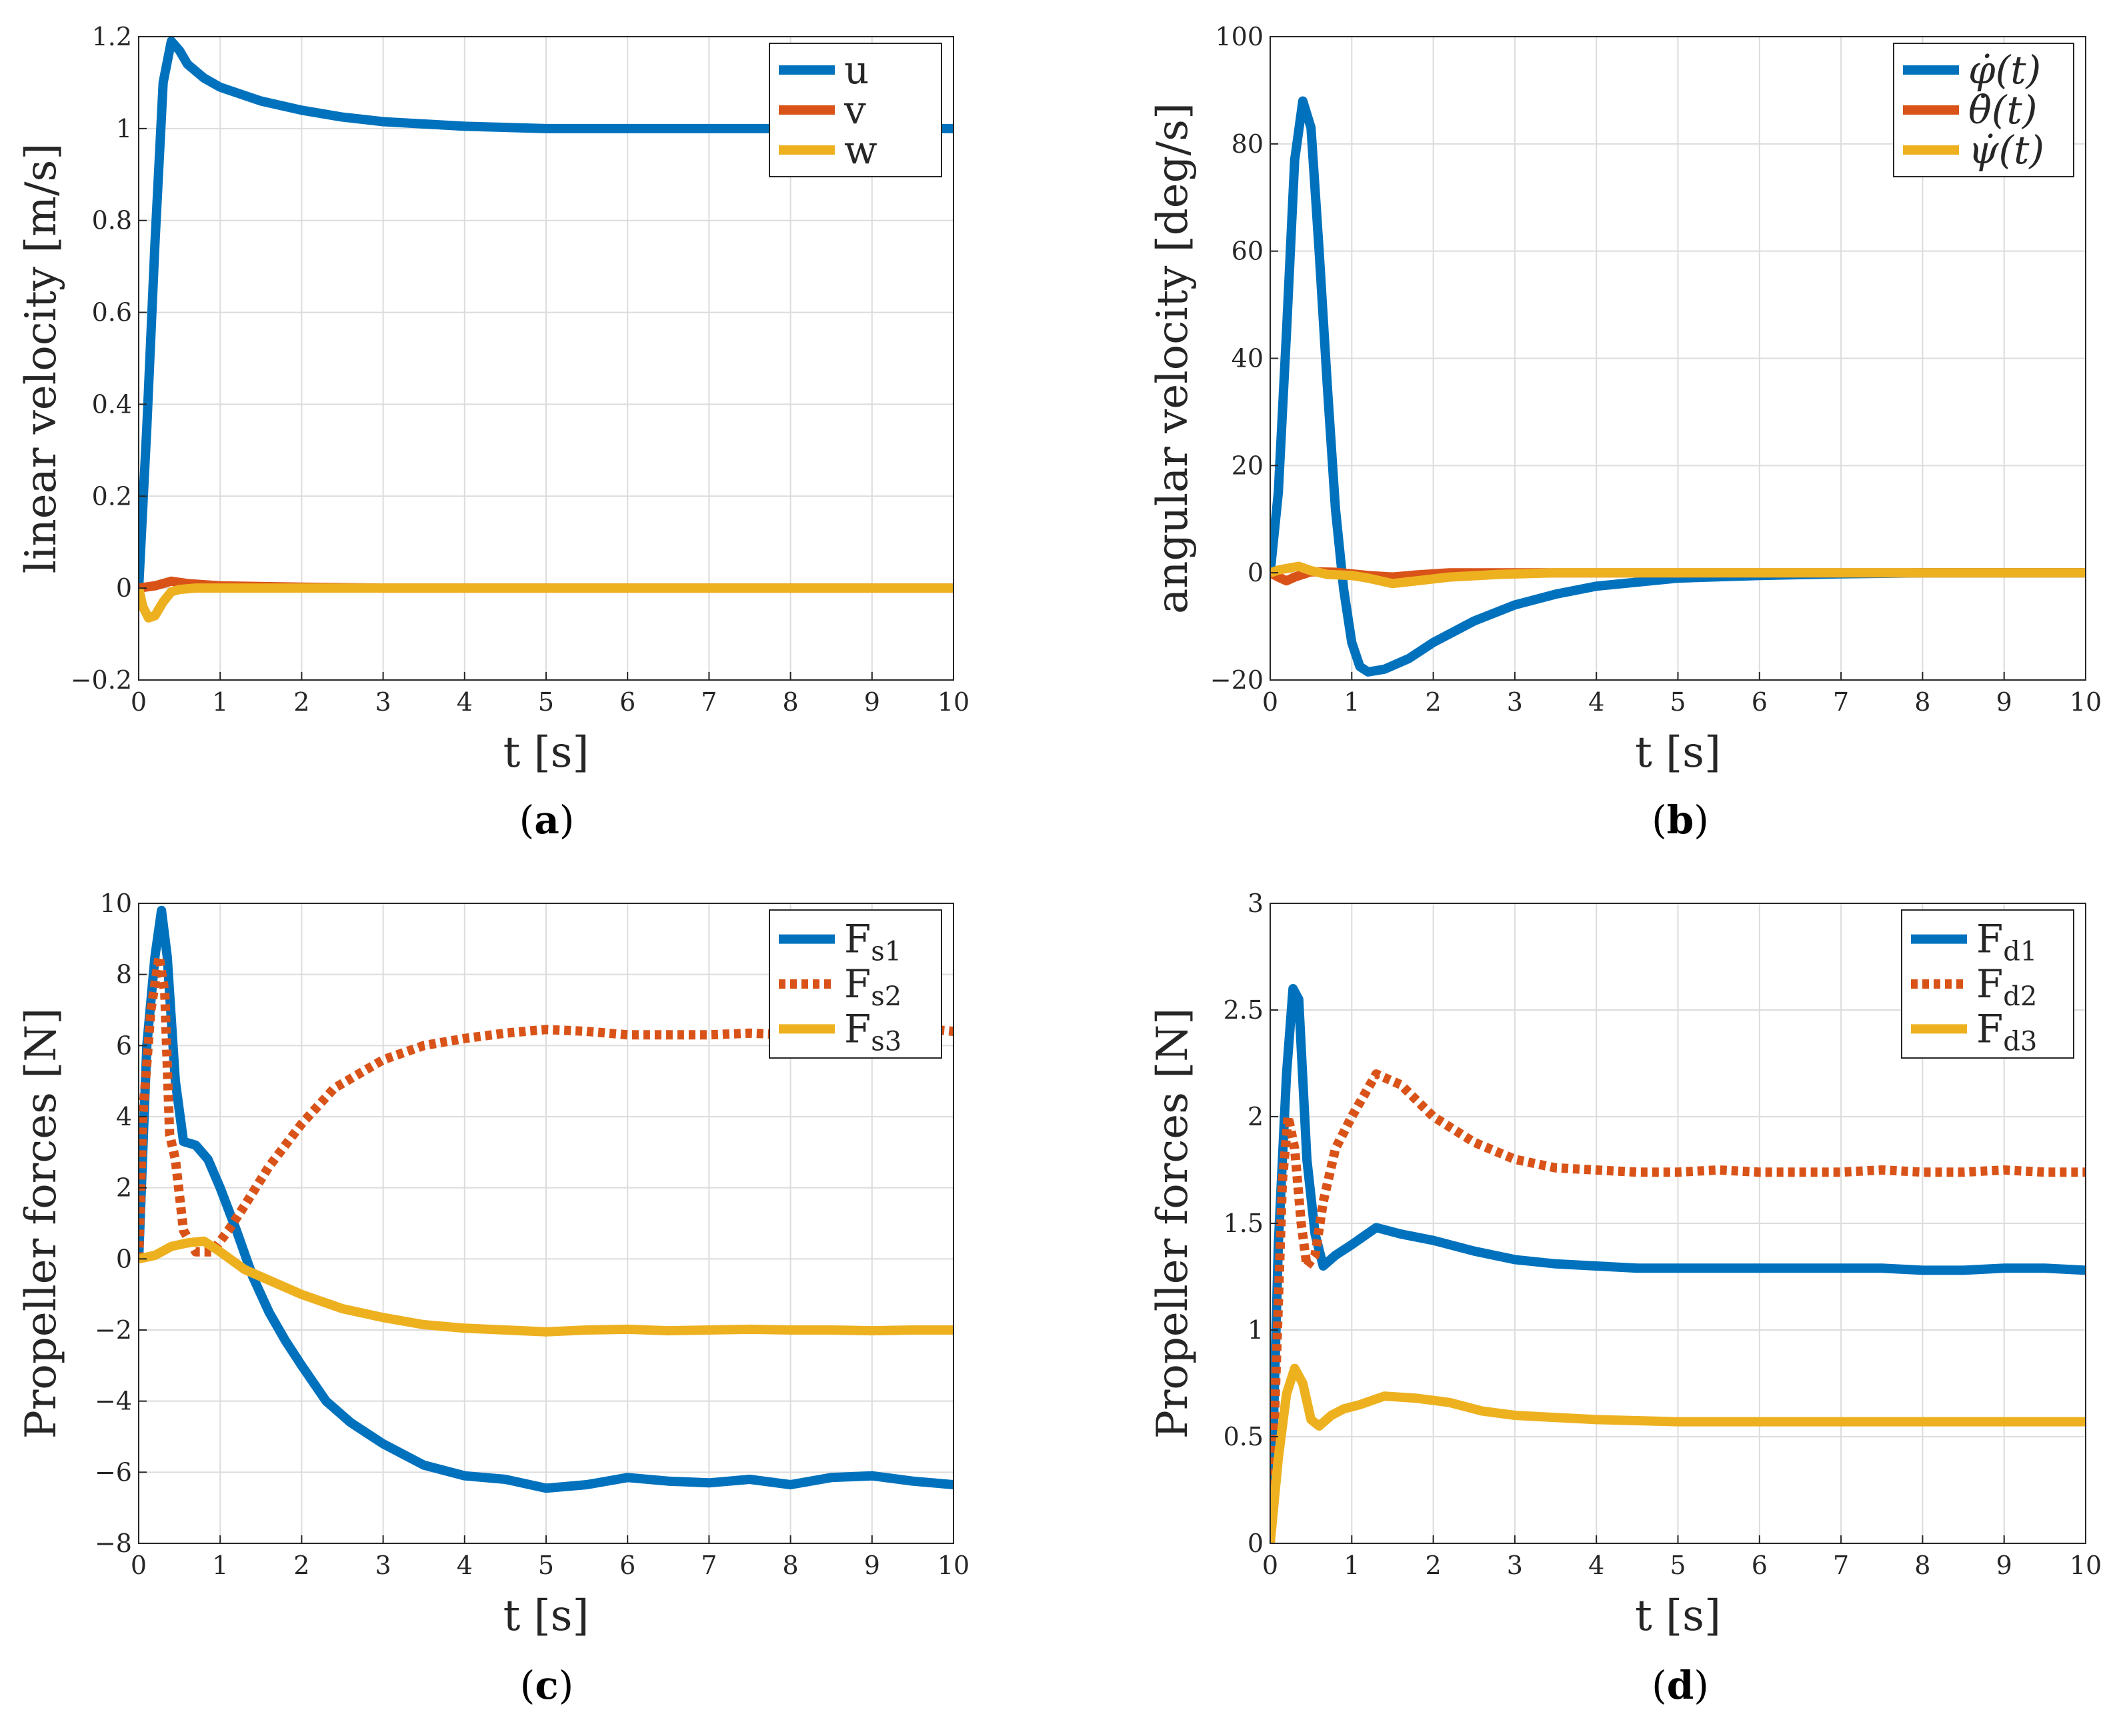  What do you see at coordinates (113, 1401) in the screenshot?
I see `y-tick-label: −4` at bounding box center [113, 1401].